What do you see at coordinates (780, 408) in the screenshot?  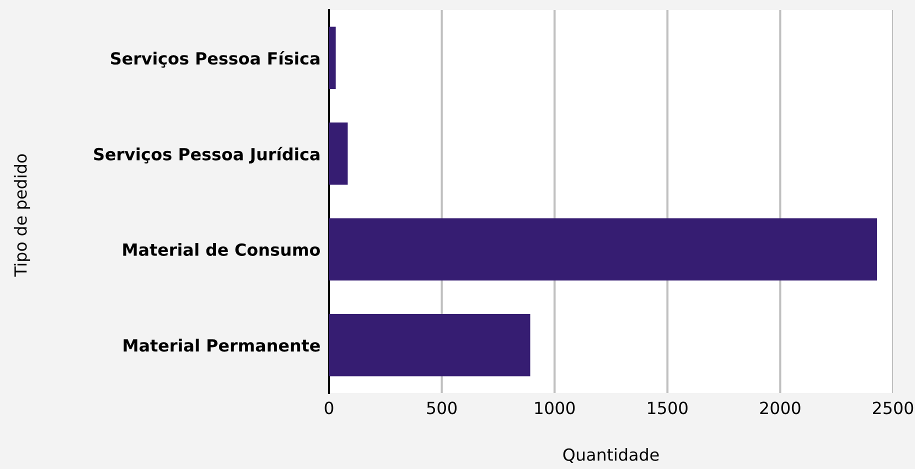 I see `x-tick-label: 2000` at bounding box center [780, 408].